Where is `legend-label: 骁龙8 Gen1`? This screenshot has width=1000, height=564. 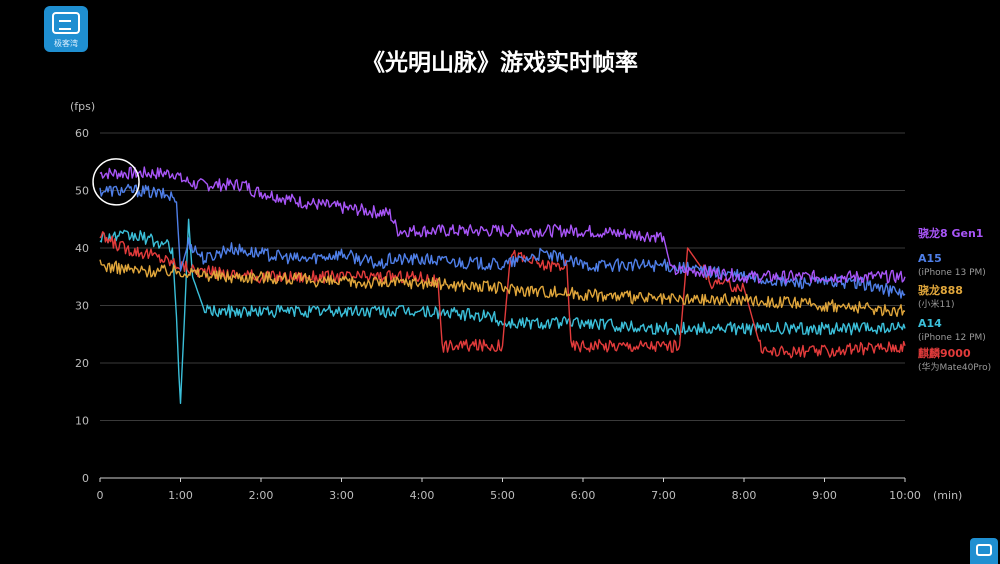
legend-label: 骁龙8 Gen1 is located at coordinates (950, 233).